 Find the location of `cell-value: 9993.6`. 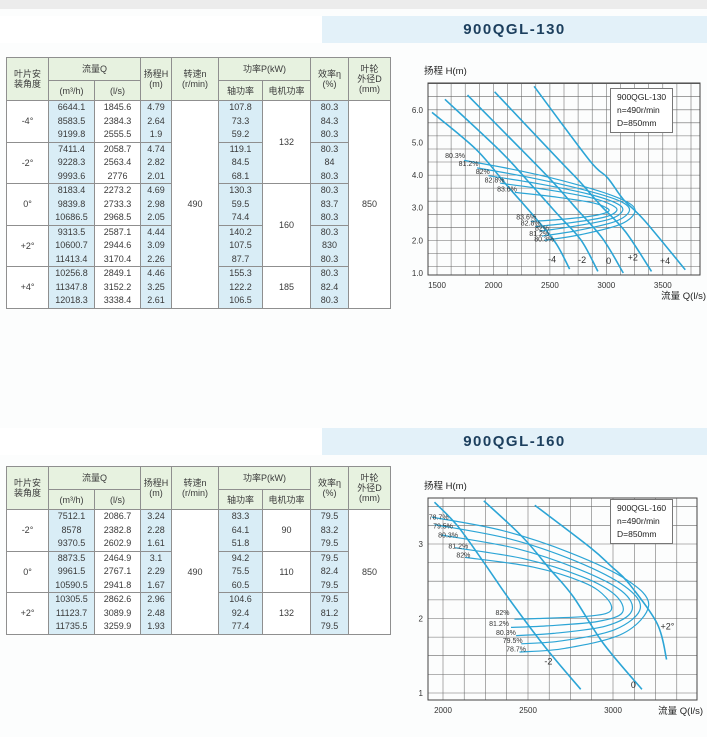

cell-value: 9993.6 is located at coordinates (71, 175).